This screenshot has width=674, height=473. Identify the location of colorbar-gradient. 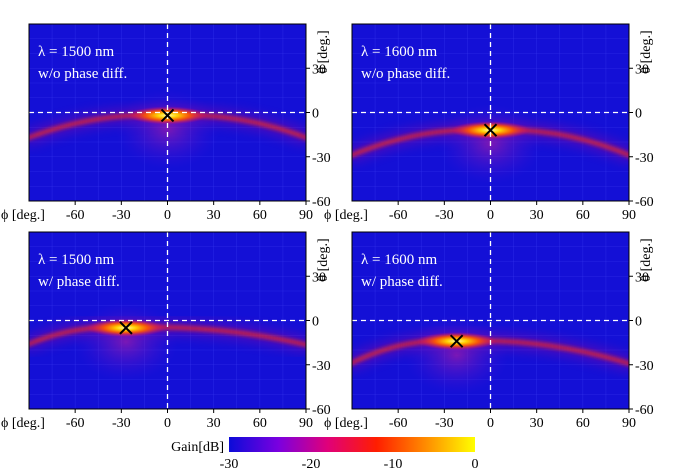
(352, 444).